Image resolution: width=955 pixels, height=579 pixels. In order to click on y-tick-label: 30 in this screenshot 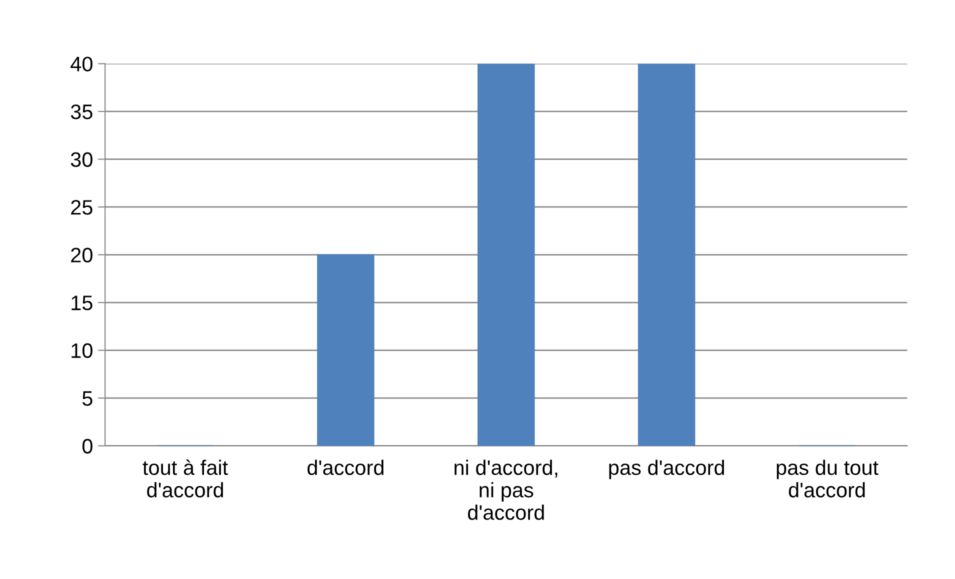, I will do `click(81, 159)`.